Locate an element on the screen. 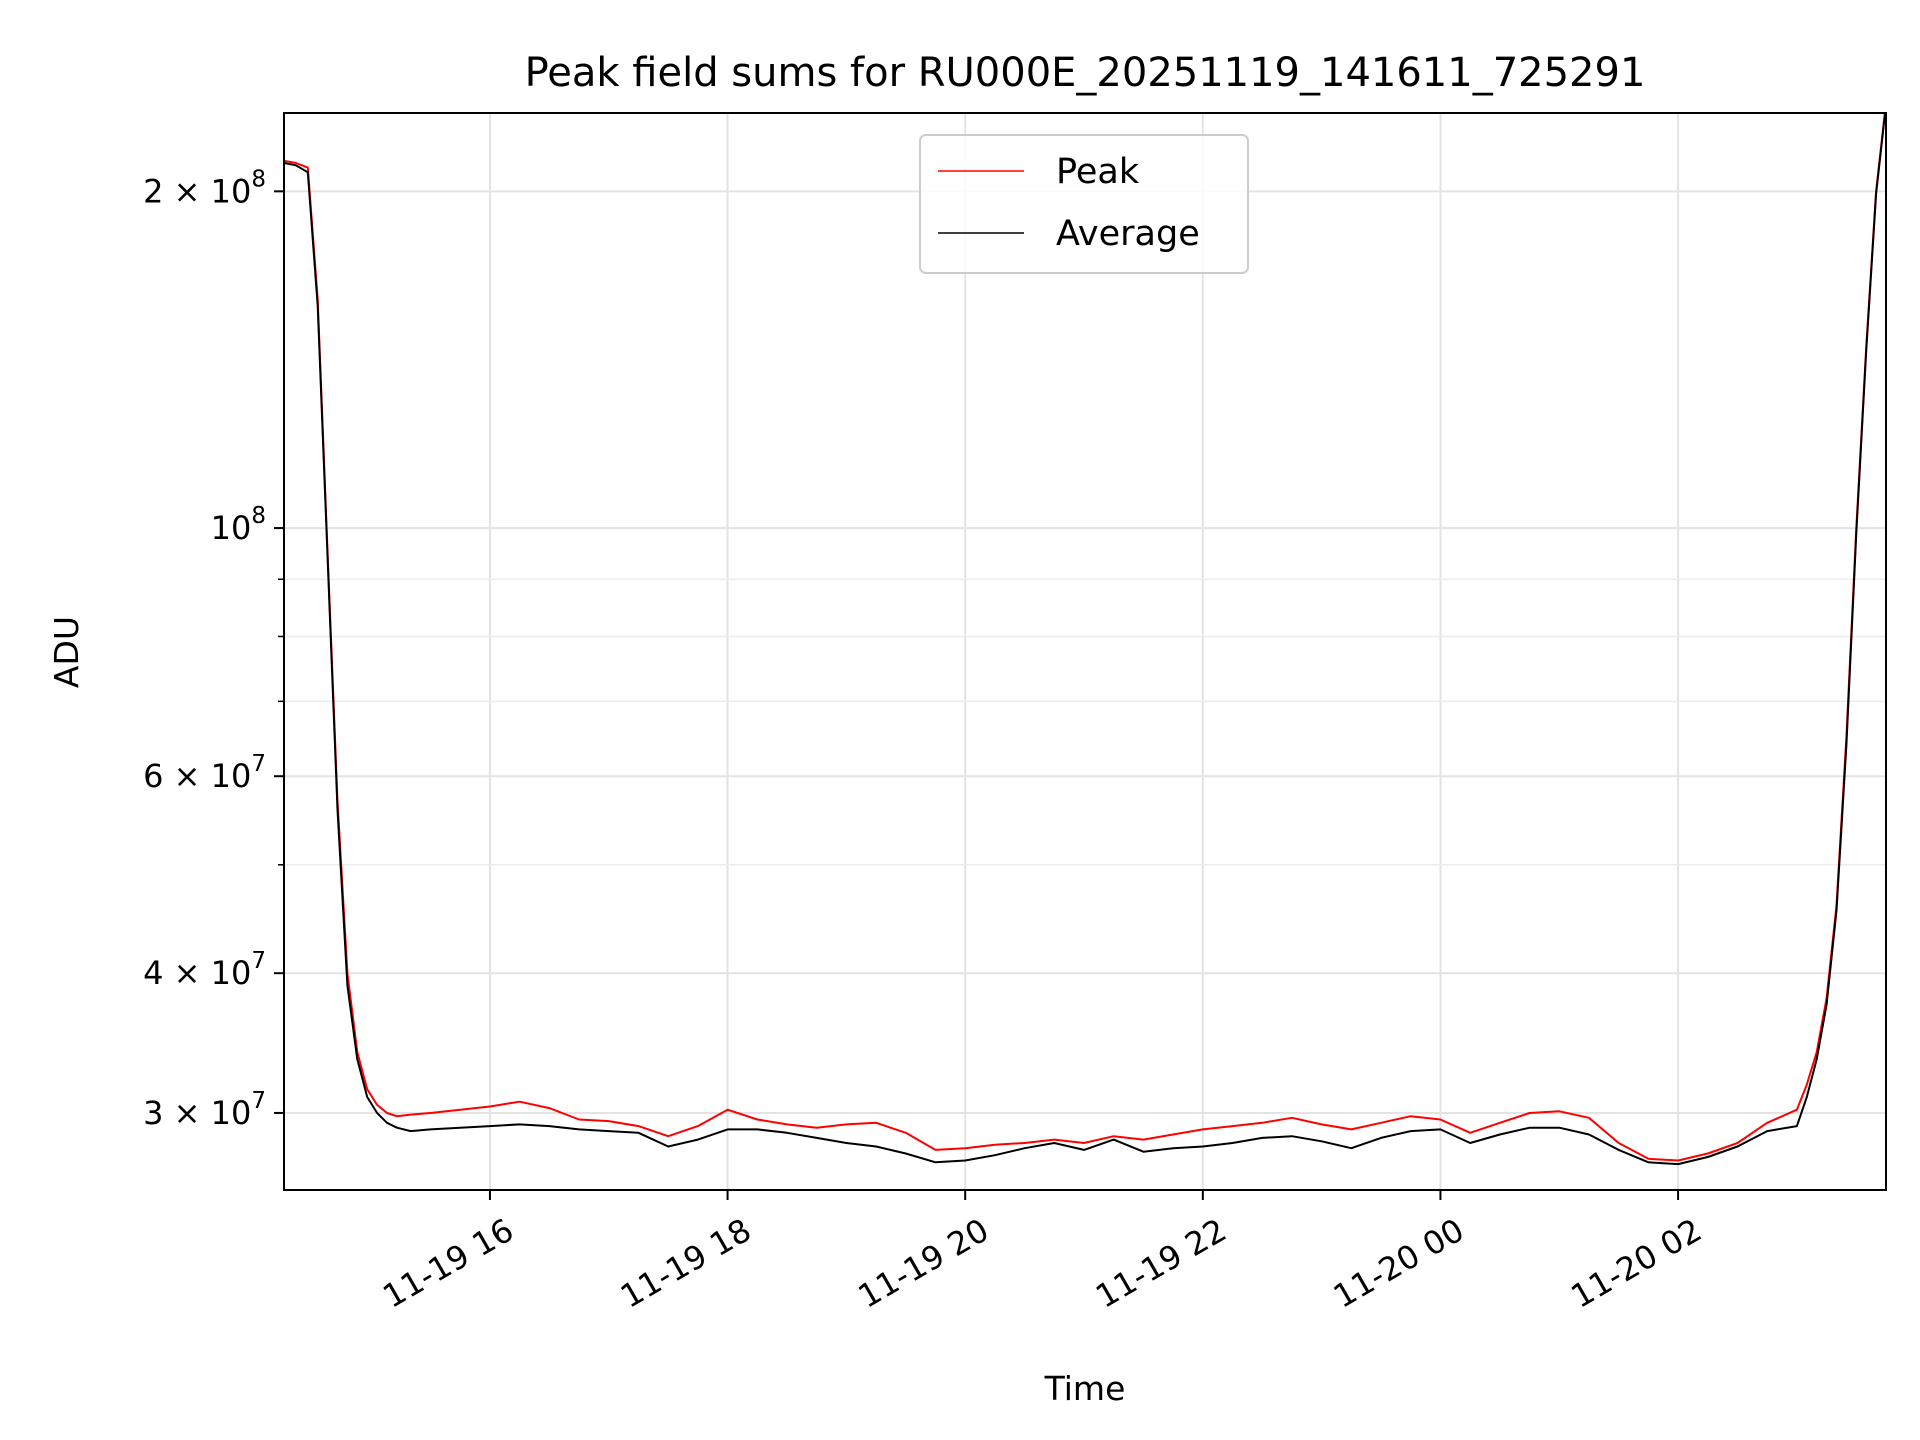 This screenshot has width=1920, height=1440. y-tick-label-base: 10 is located at coordinates (231, 528).